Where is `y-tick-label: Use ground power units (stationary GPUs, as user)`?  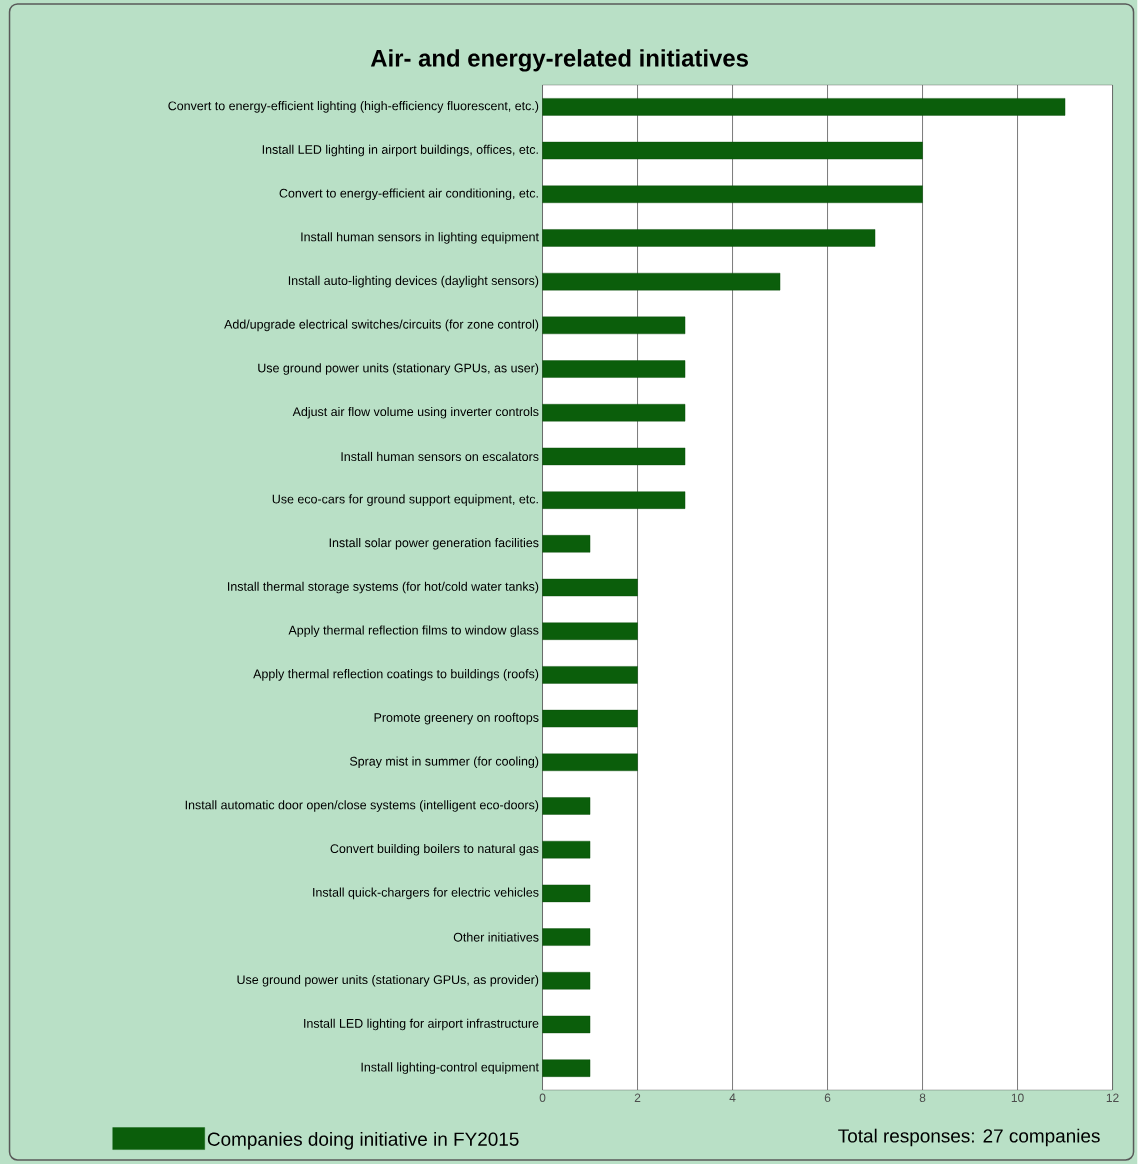
y-tick-label: Use ground power units (stationary GPUs, as user) is located at coordinates (398, 369).